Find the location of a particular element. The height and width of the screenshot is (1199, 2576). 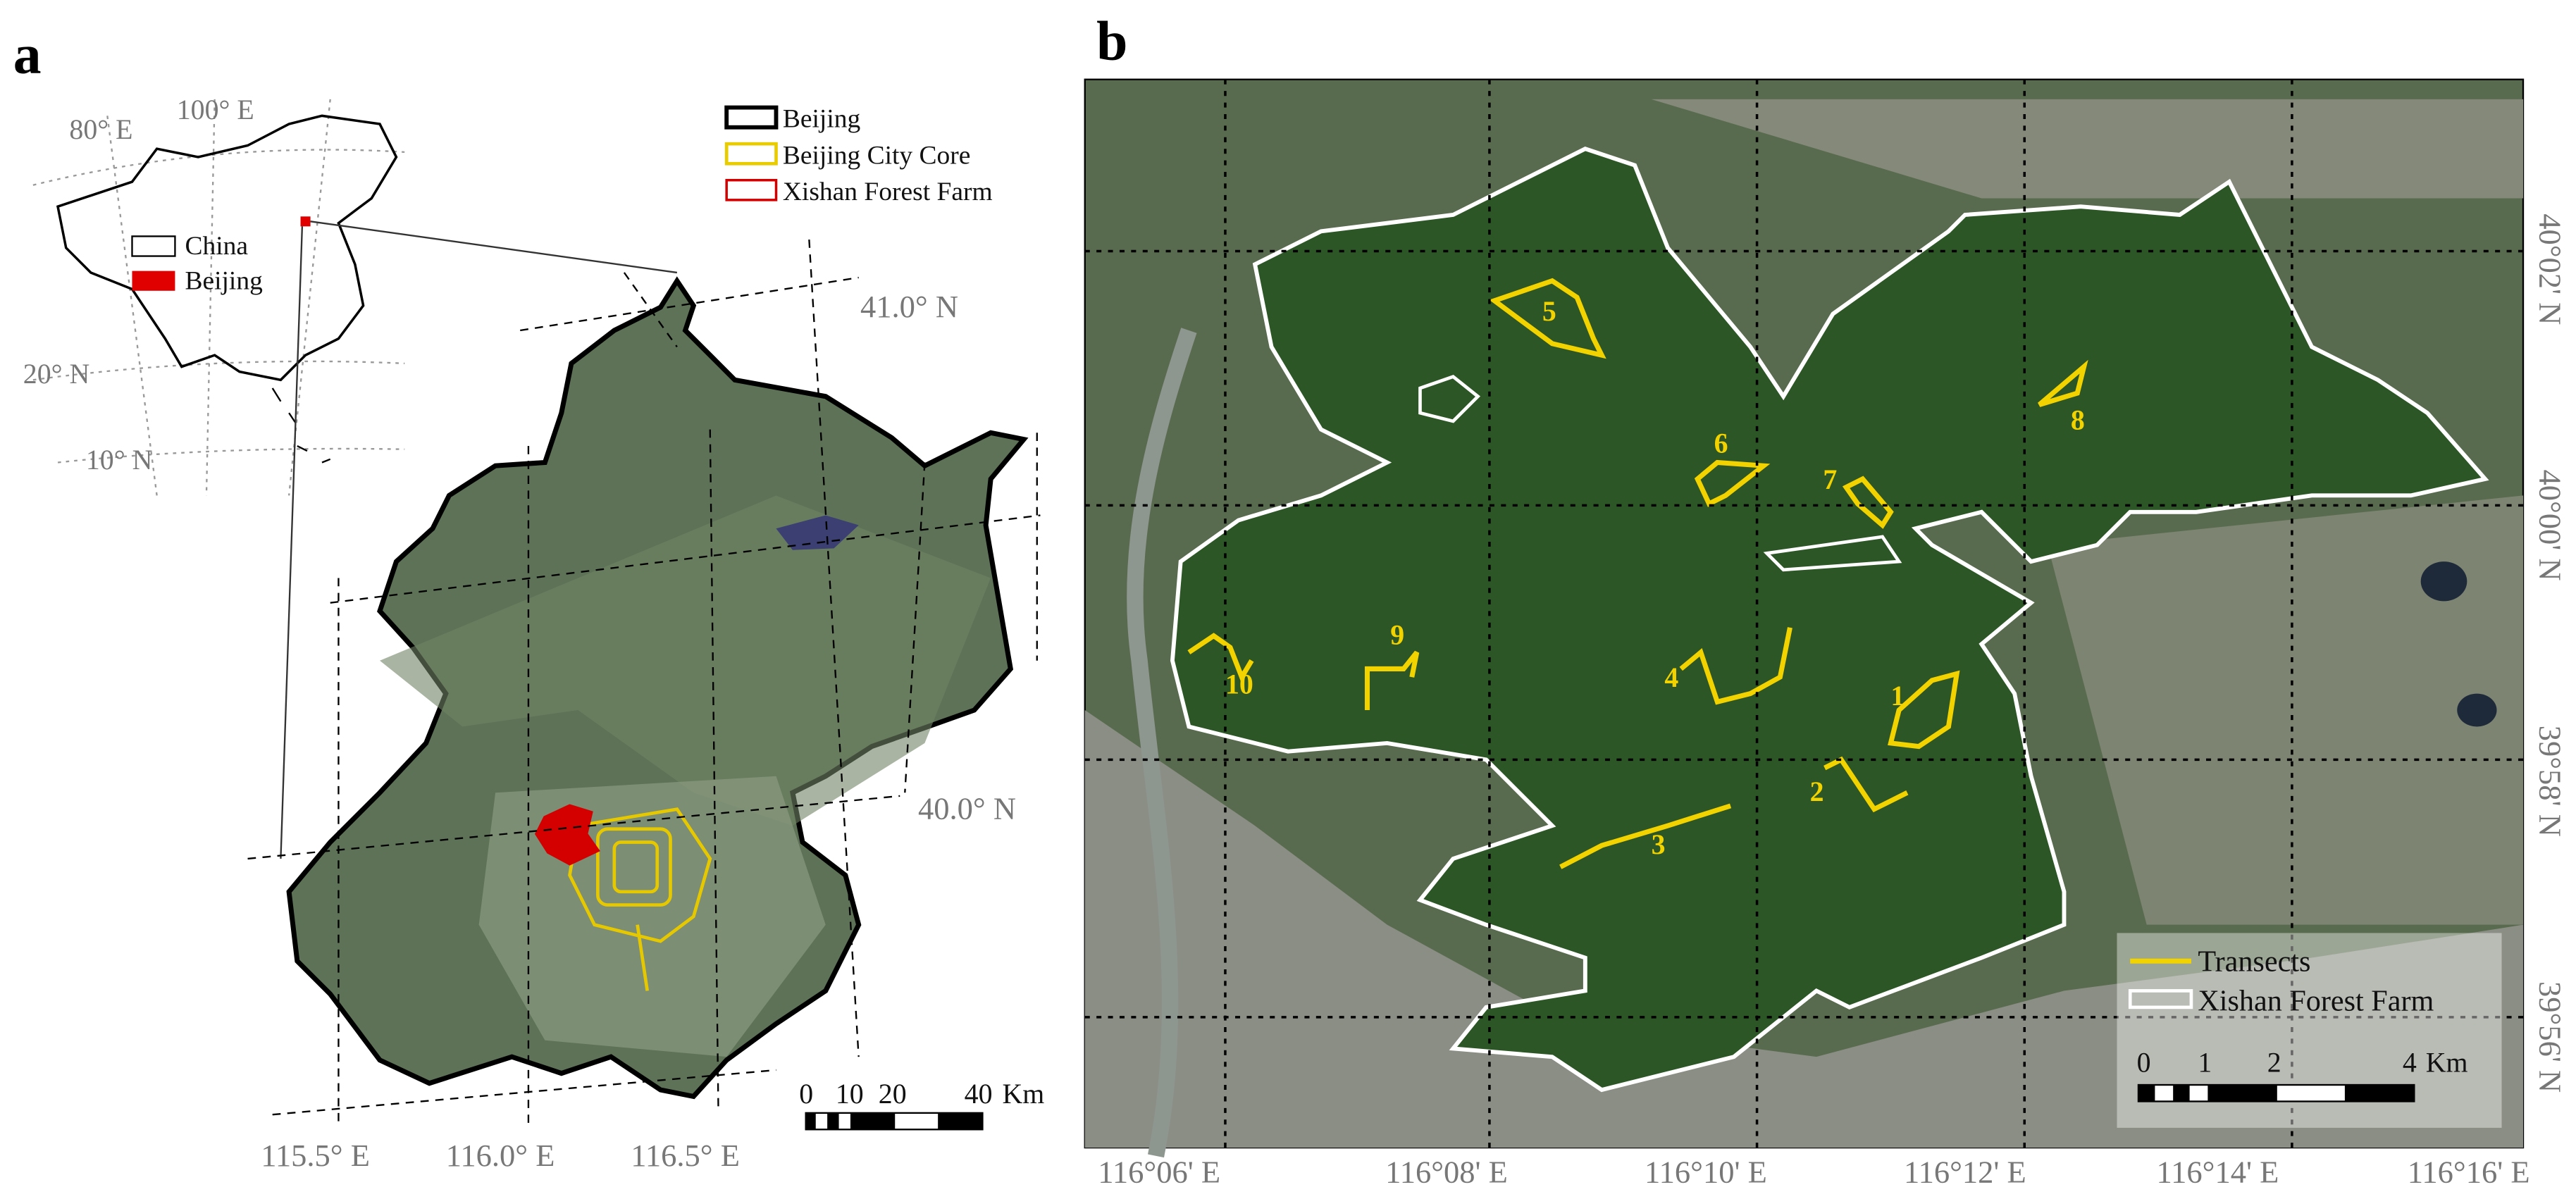

legend-a is located at coordinates (751, 153).